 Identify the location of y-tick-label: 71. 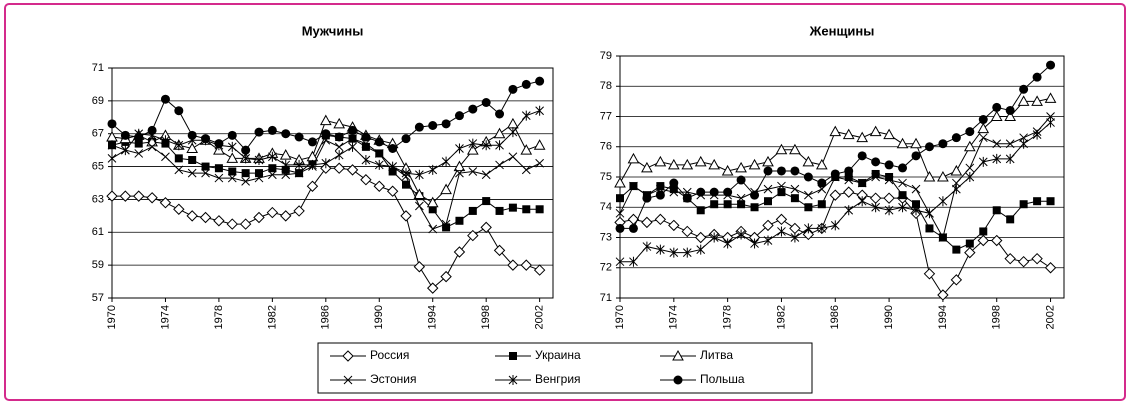
(606, 298).